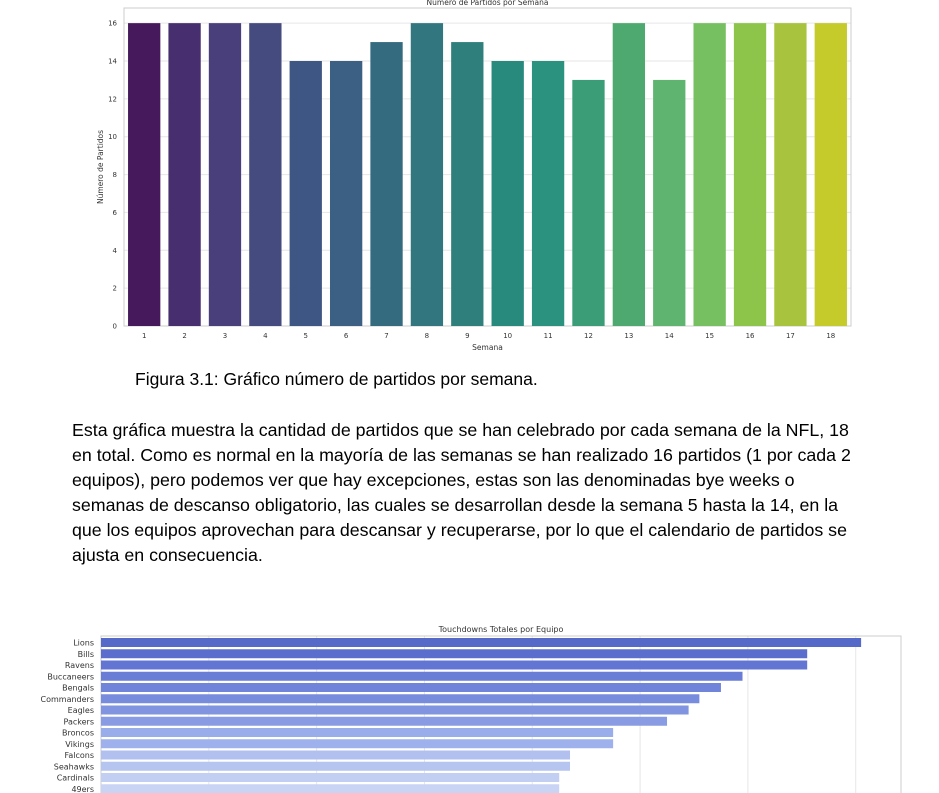  Describe the element at coordinates (100, 167) in the screenshot. I see `y-axis-label: Número de Partidos` at that location.